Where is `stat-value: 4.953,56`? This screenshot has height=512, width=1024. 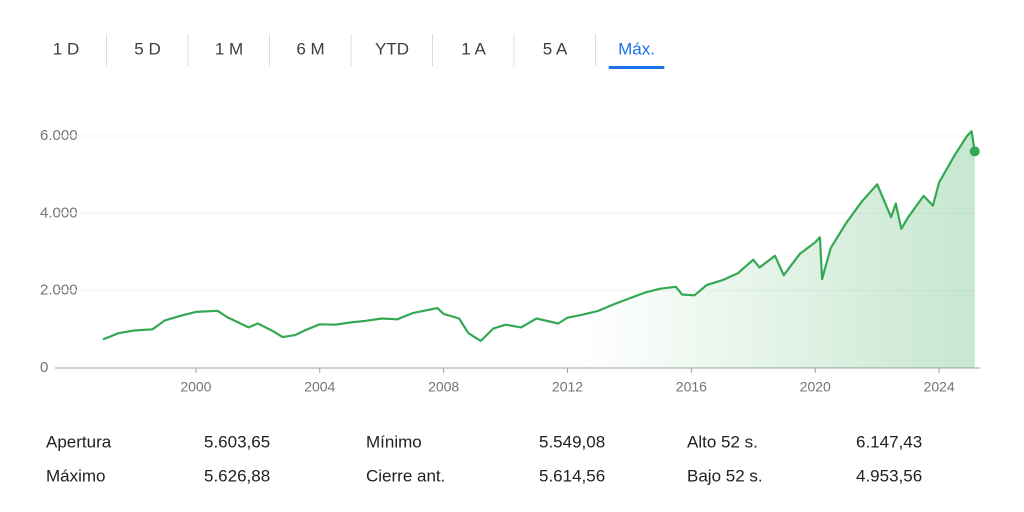
stat-value: 4.953,56 is located at coordinates (889, 475).